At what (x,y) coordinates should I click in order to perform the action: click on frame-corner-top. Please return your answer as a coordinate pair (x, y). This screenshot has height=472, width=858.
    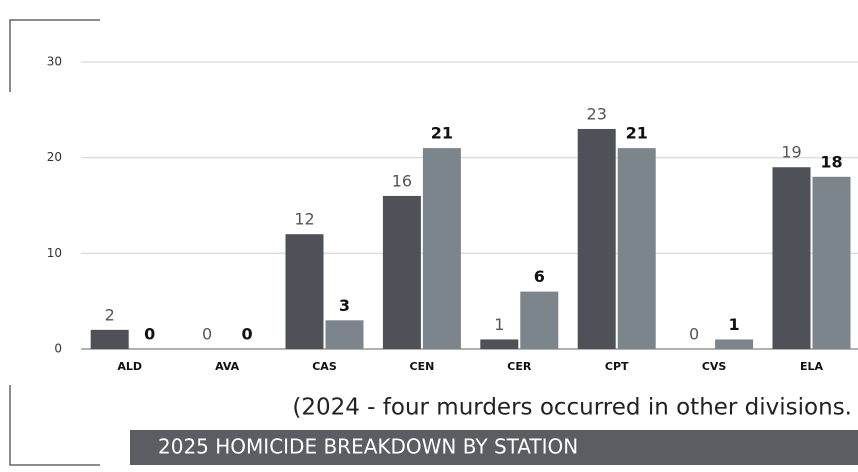
    Looking at the image, I should click on (54, 55).